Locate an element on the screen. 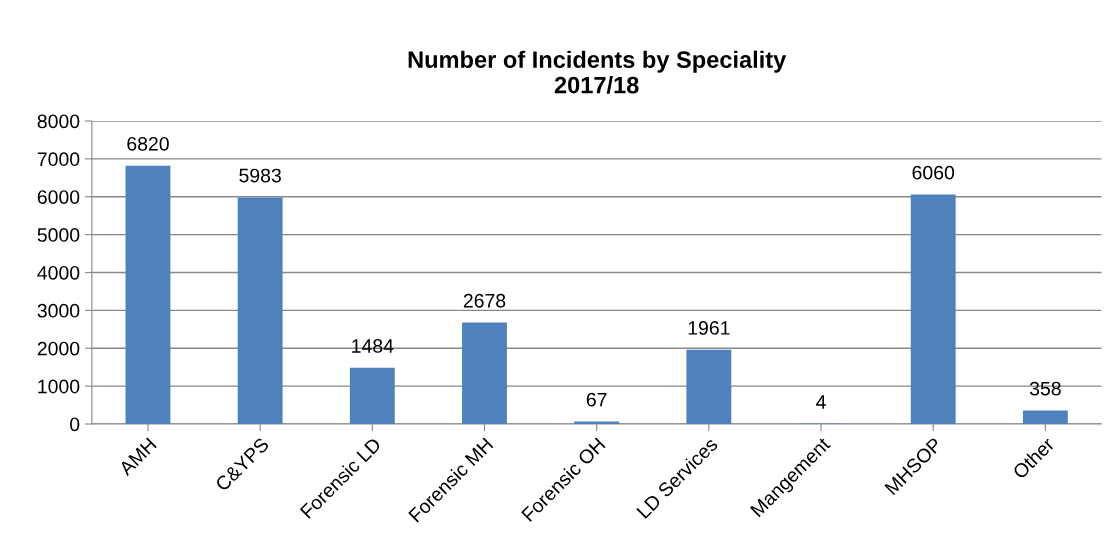 The image size is (1107, 555). y-tick-label: 8000 is located at coordinates (58, 121).